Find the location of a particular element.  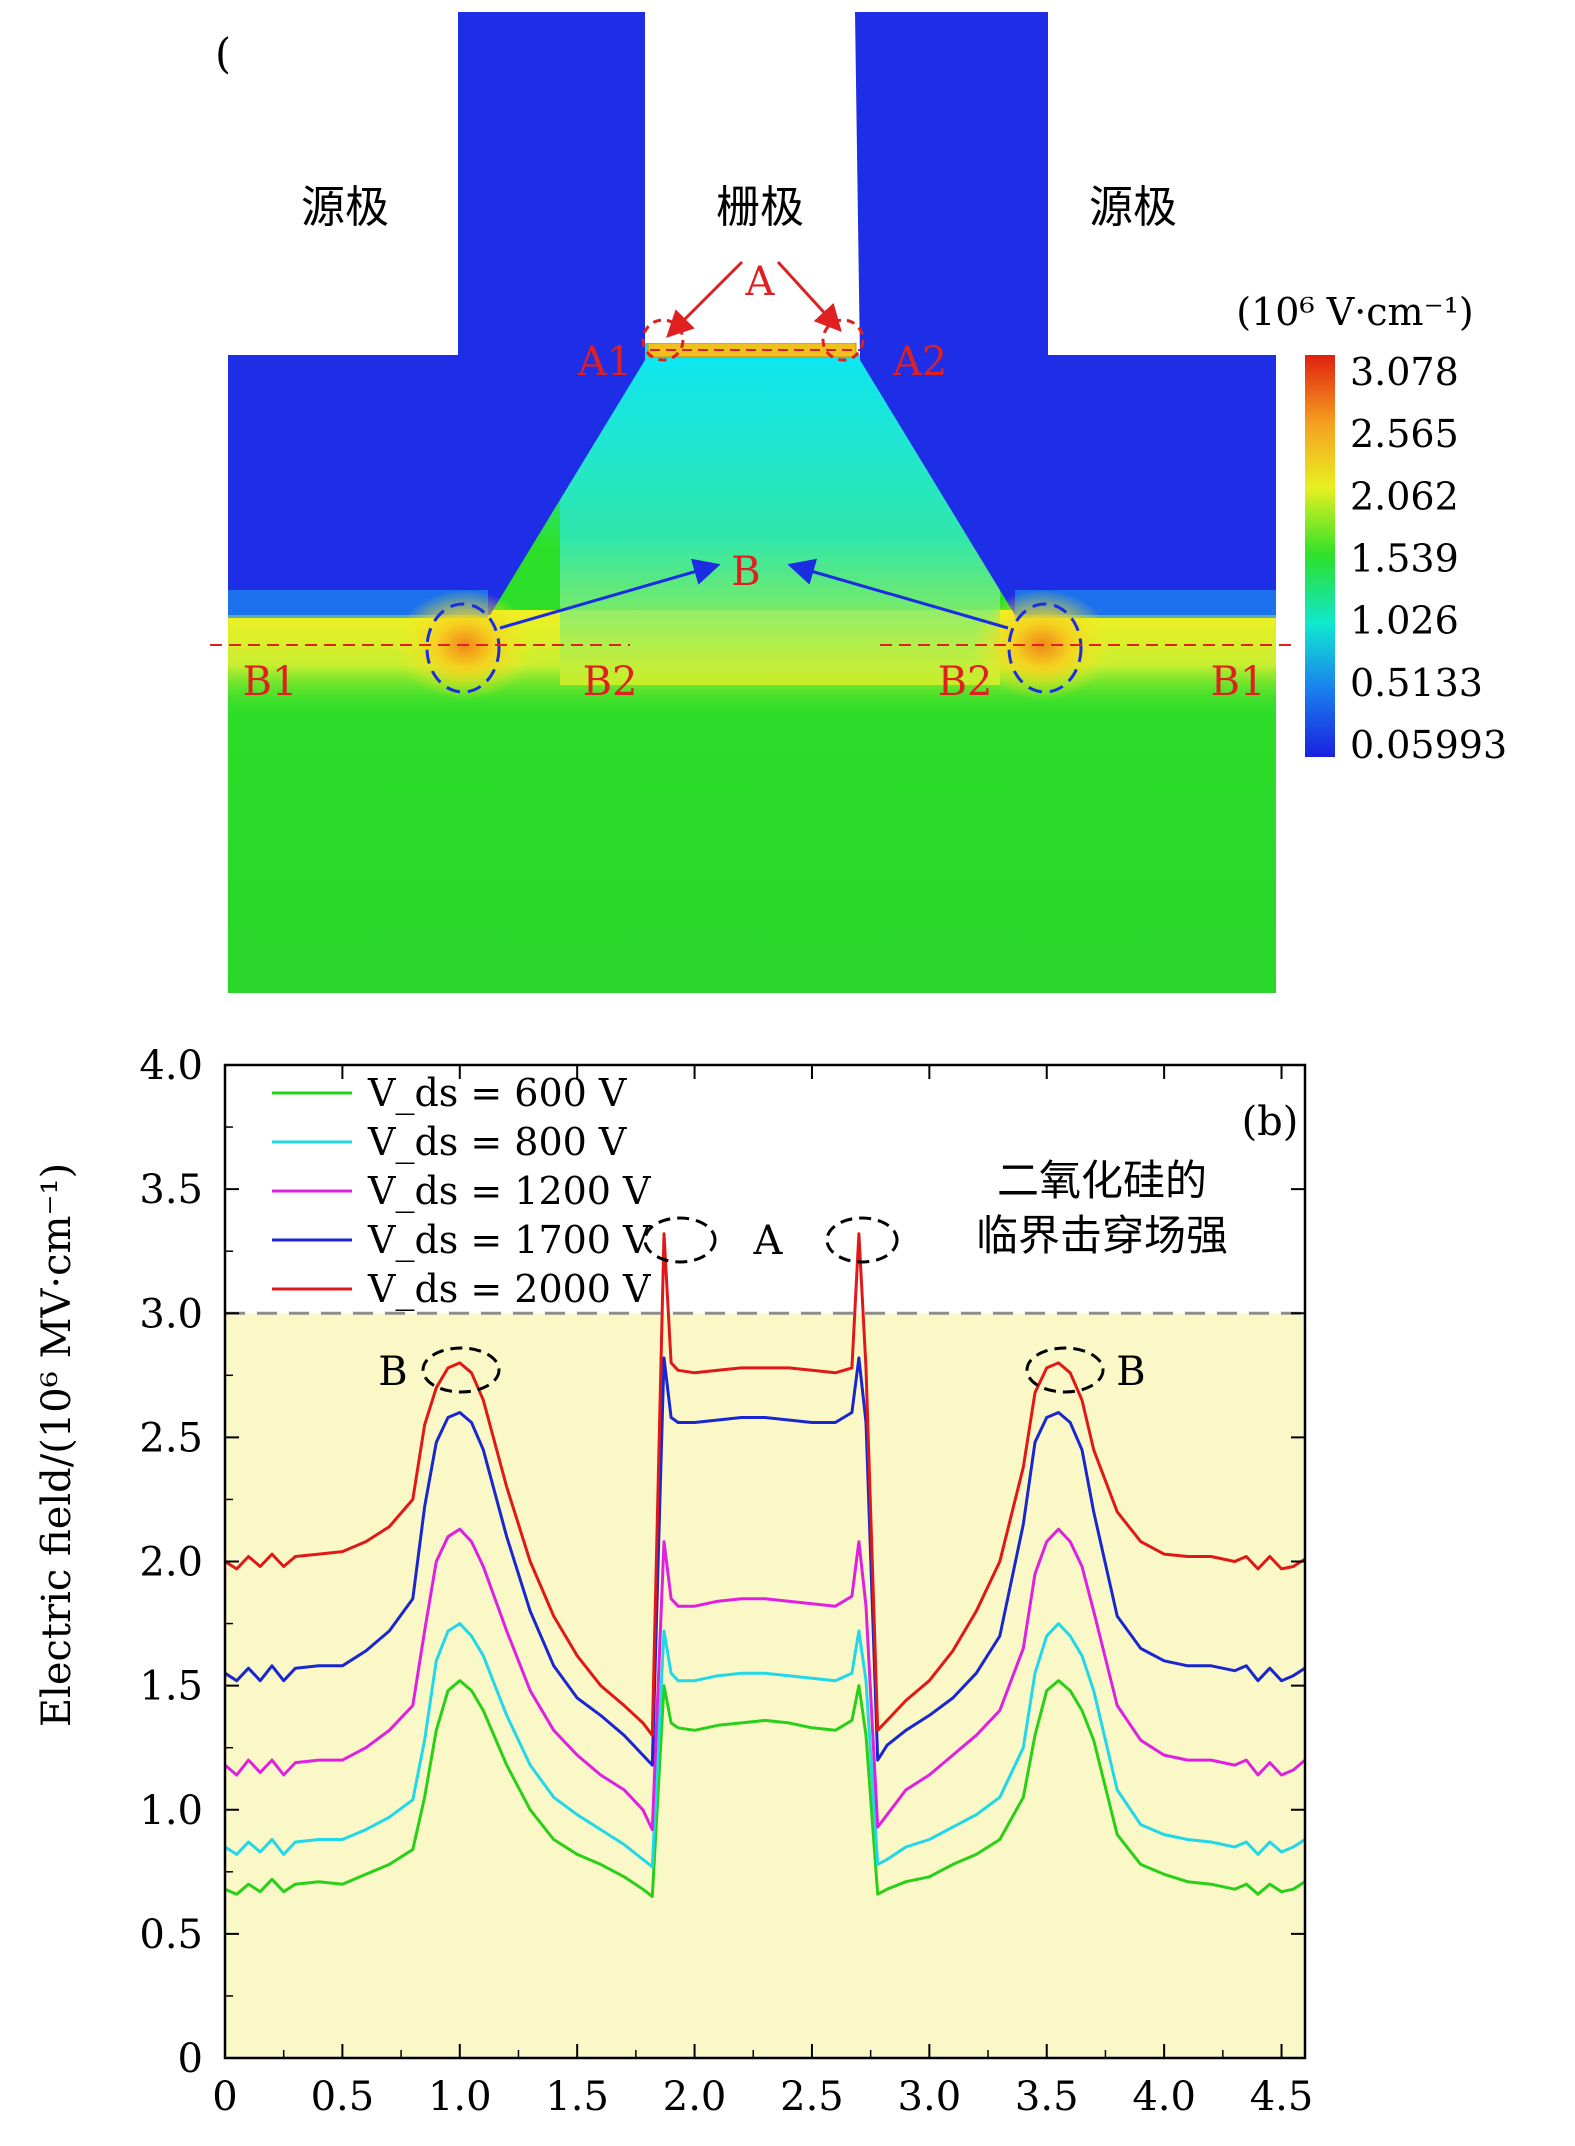

annotation-line2: 临界击穿场强 is located at coordinates (1102, 1235).